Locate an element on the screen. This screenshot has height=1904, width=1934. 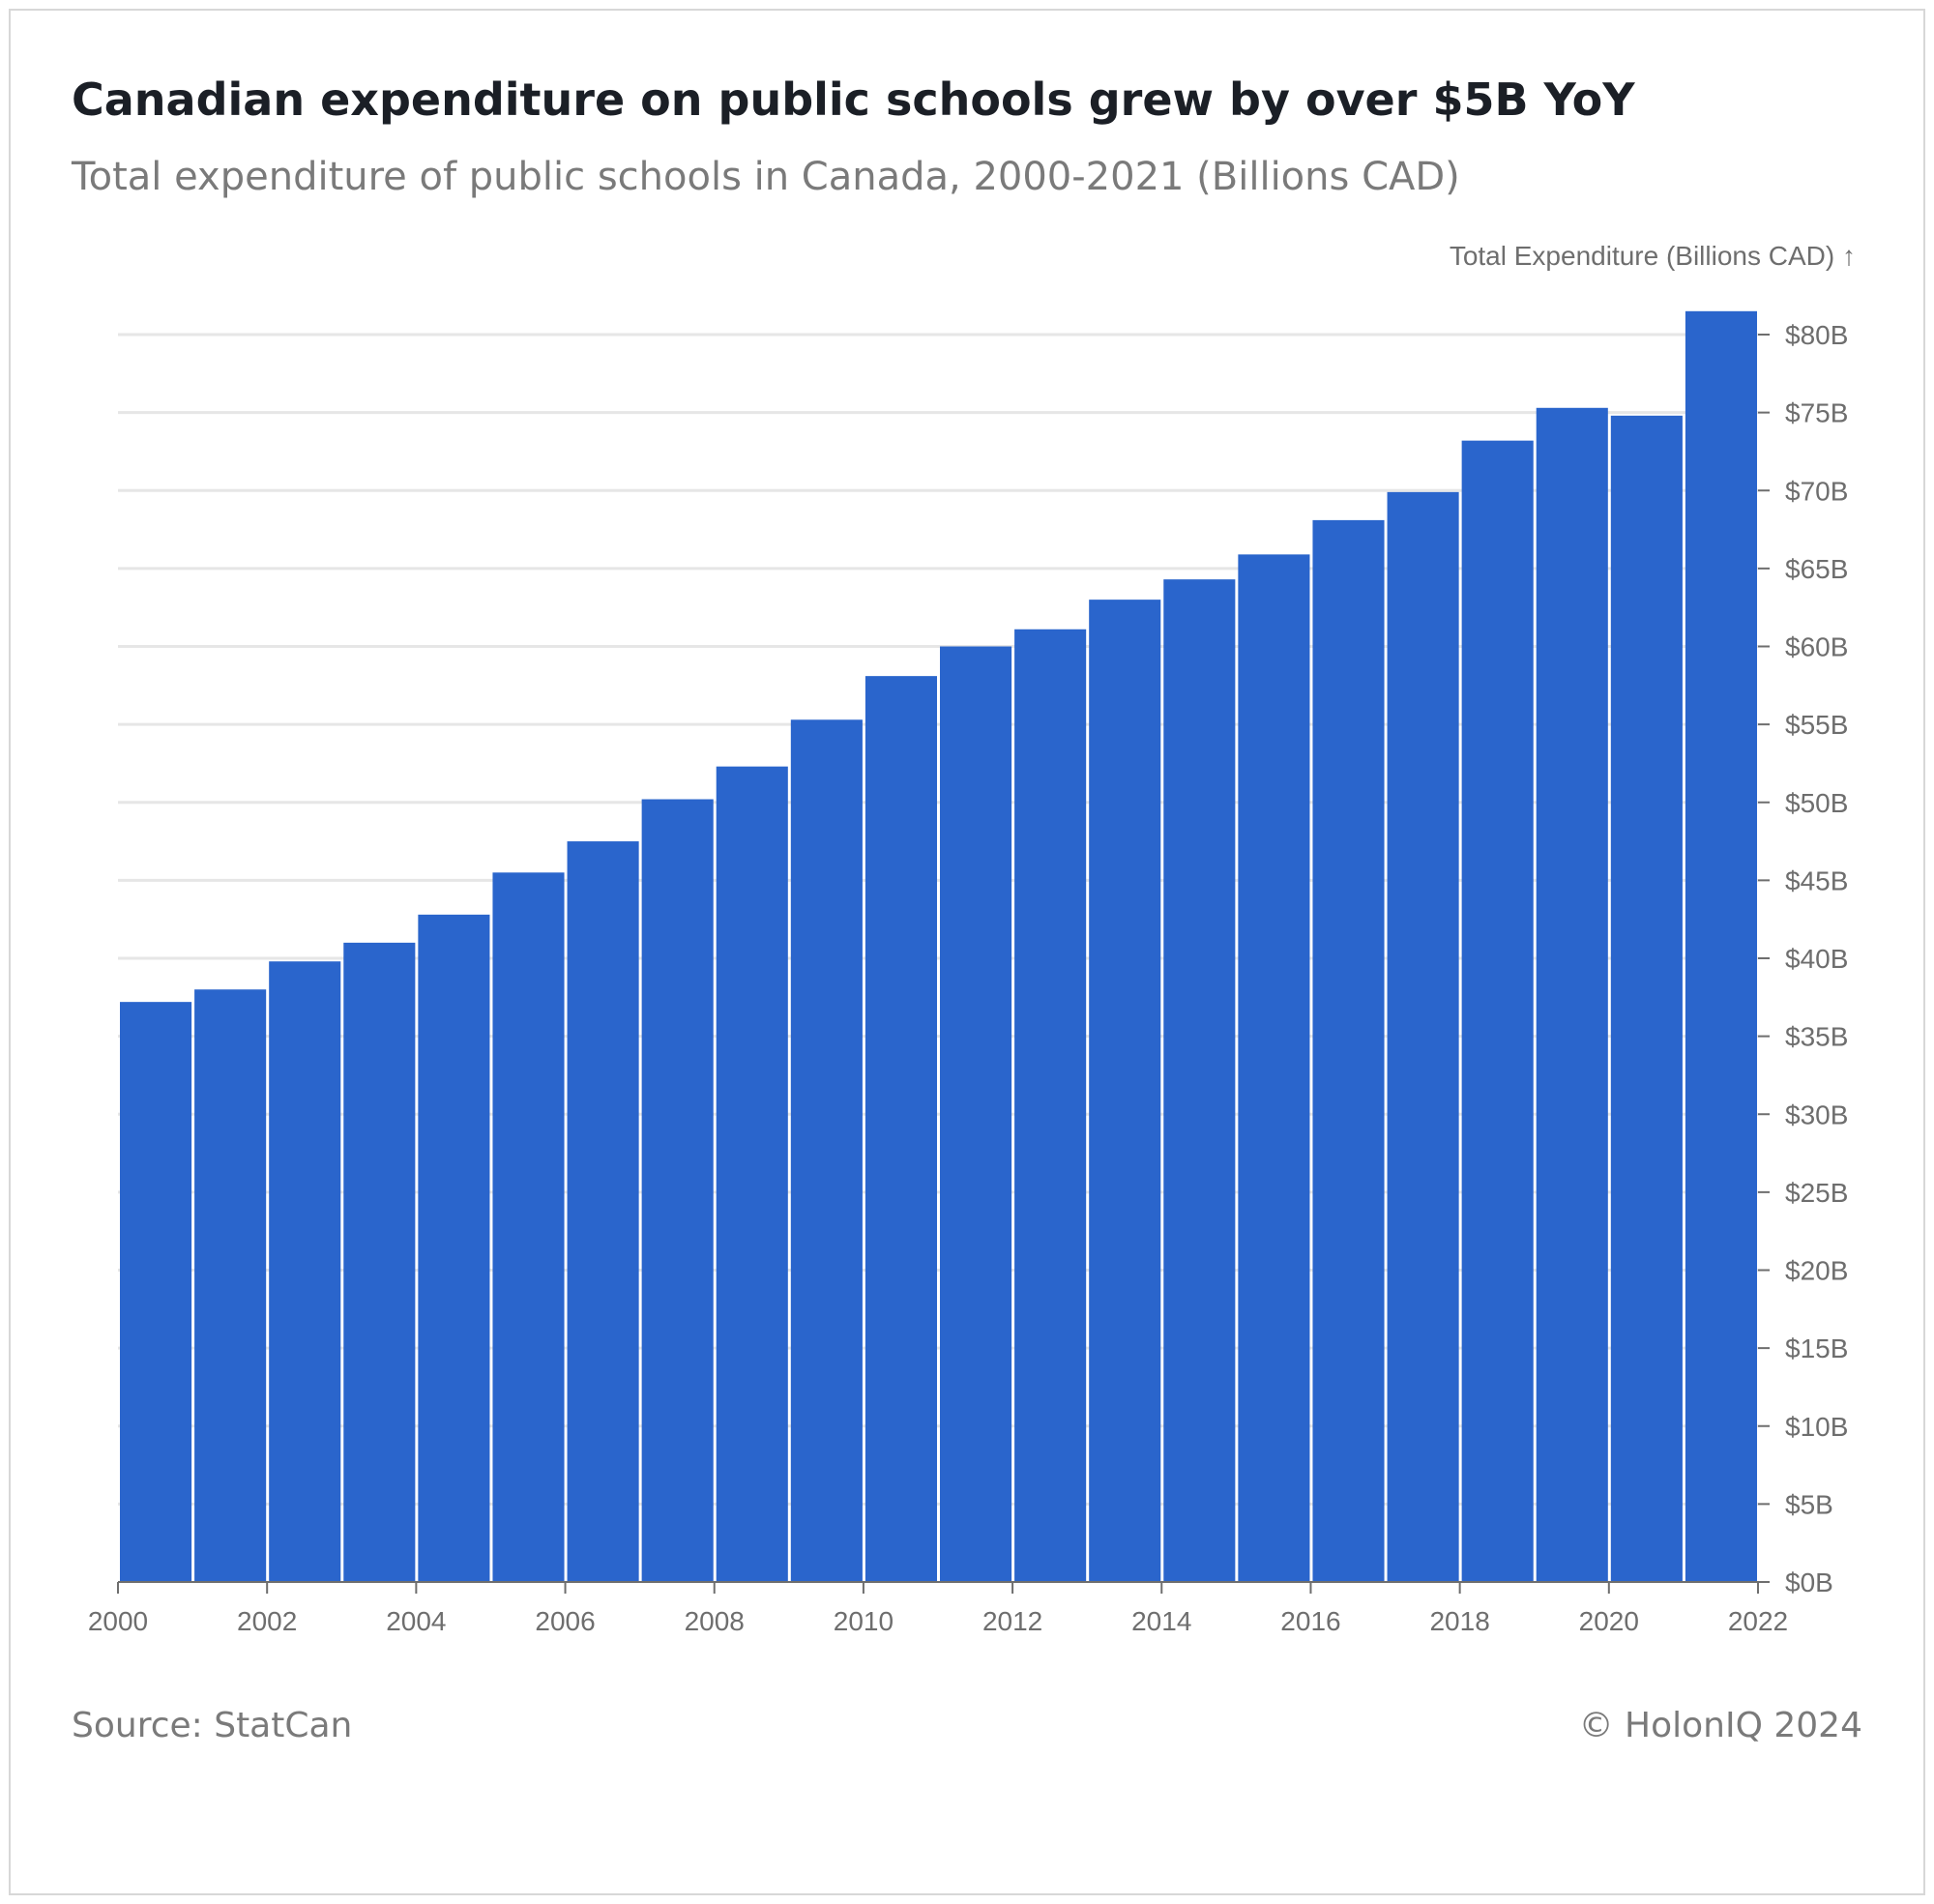
y-tick-label: $55B is located at coordinates (1816, 725).